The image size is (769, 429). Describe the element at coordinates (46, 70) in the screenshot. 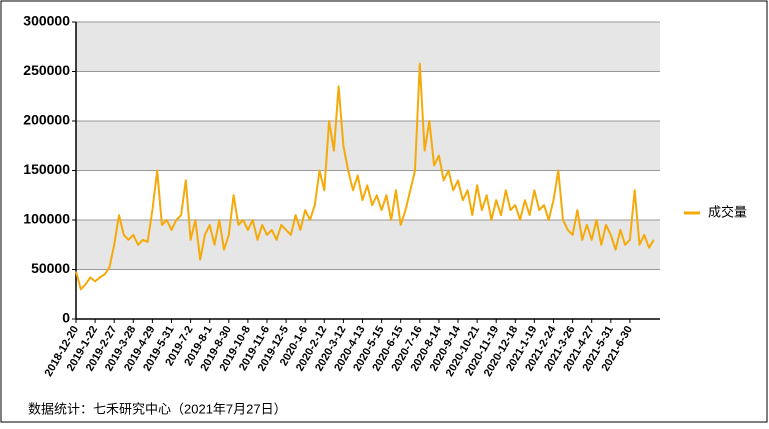

I see `y-tick-label: 250000` at that location.